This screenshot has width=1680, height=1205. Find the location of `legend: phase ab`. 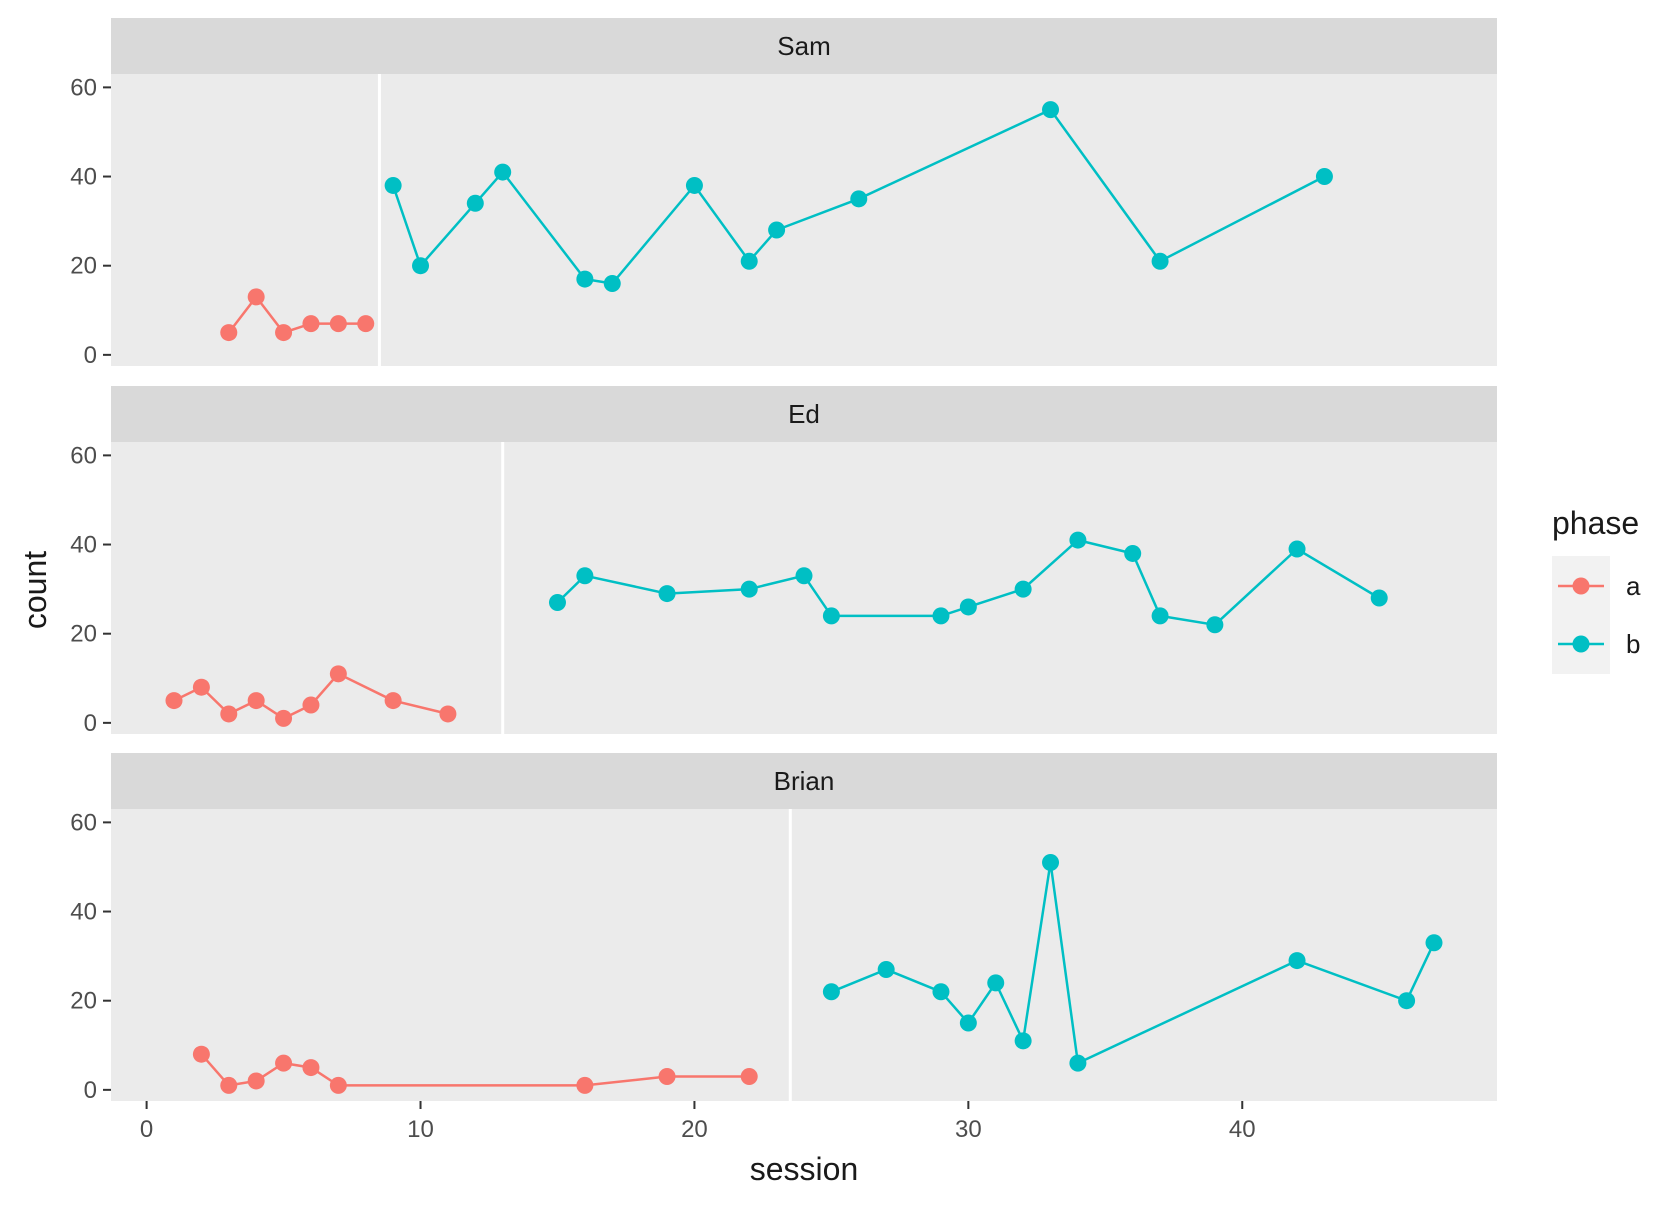

legend: phase ab is located at coordinates (1596, 589).